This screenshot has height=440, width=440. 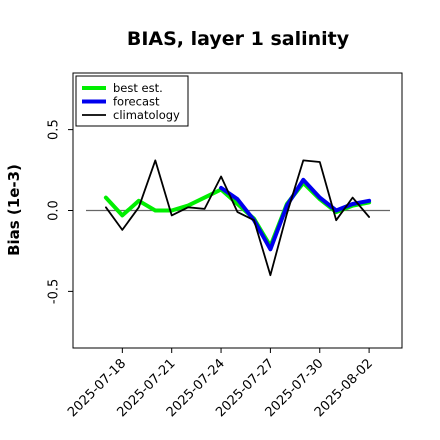 What do you see at coordinates (136, 102) in the screenshot?
I see `legend-label: forecast` at bounding box center [136, 102].